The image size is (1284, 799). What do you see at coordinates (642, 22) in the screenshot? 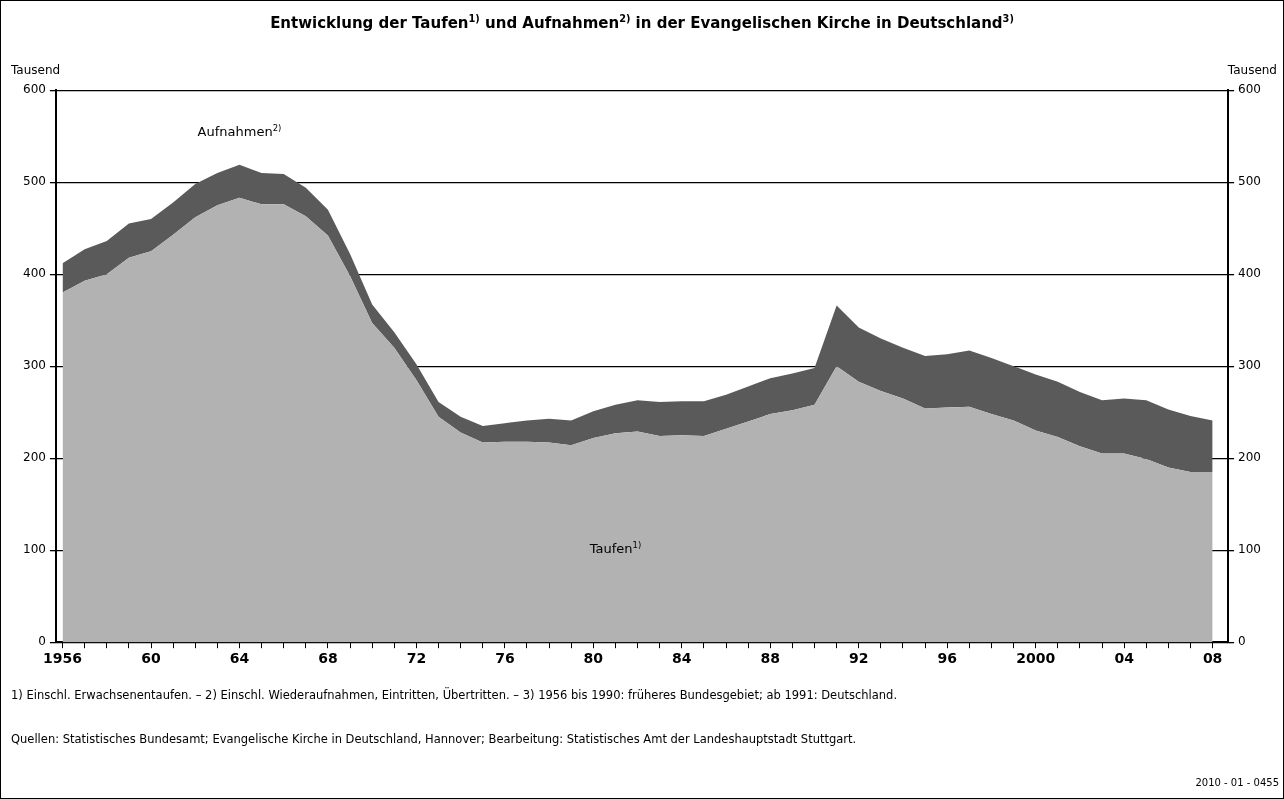
I see `chart-title: Entwicklung der Taufen$^{1)}$ und Aufnahmen$^{2)}$ in der Evangelischen Kirche in Deutschland$^{3)}$` at bounding box center [642, 22].